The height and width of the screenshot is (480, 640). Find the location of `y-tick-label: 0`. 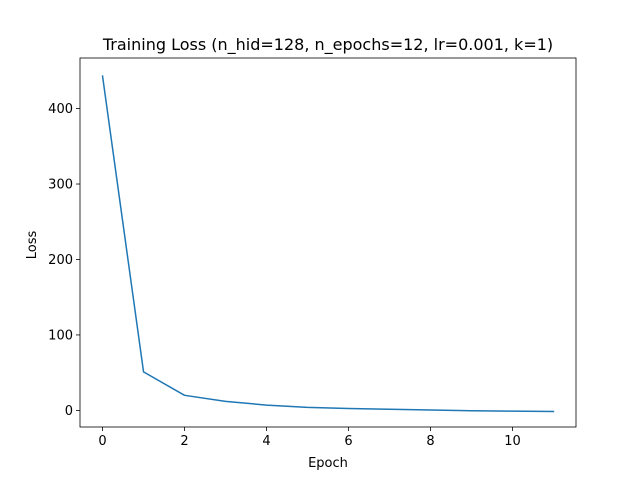

y-tick-label: 0 is located at coordinates (69, 411).